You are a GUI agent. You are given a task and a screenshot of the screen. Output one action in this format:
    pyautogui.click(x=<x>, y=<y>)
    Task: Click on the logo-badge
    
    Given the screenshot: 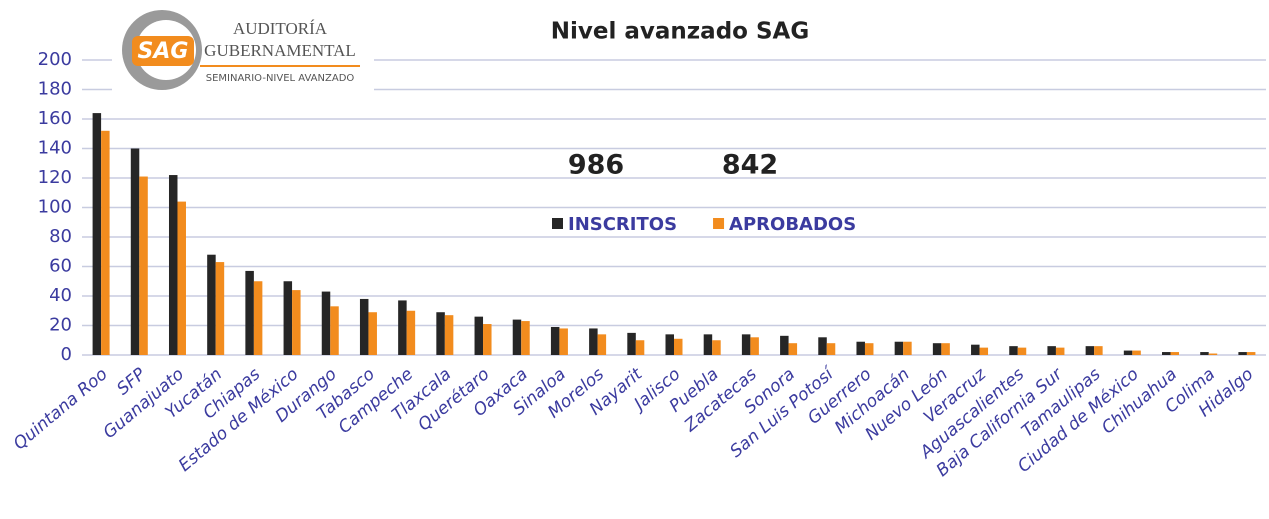 What is the action you would take?
    pyautogui.click(x=163, y=51)
    